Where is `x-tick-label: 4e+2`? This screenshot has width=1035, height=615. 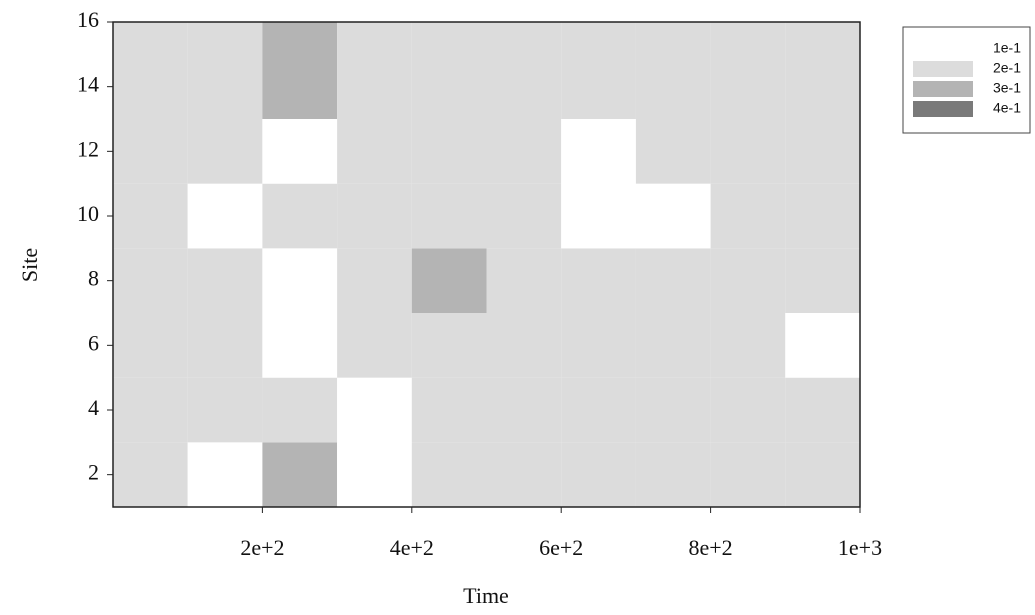
x-tick-label: 4e+2 is located at coordinates (412, 547).